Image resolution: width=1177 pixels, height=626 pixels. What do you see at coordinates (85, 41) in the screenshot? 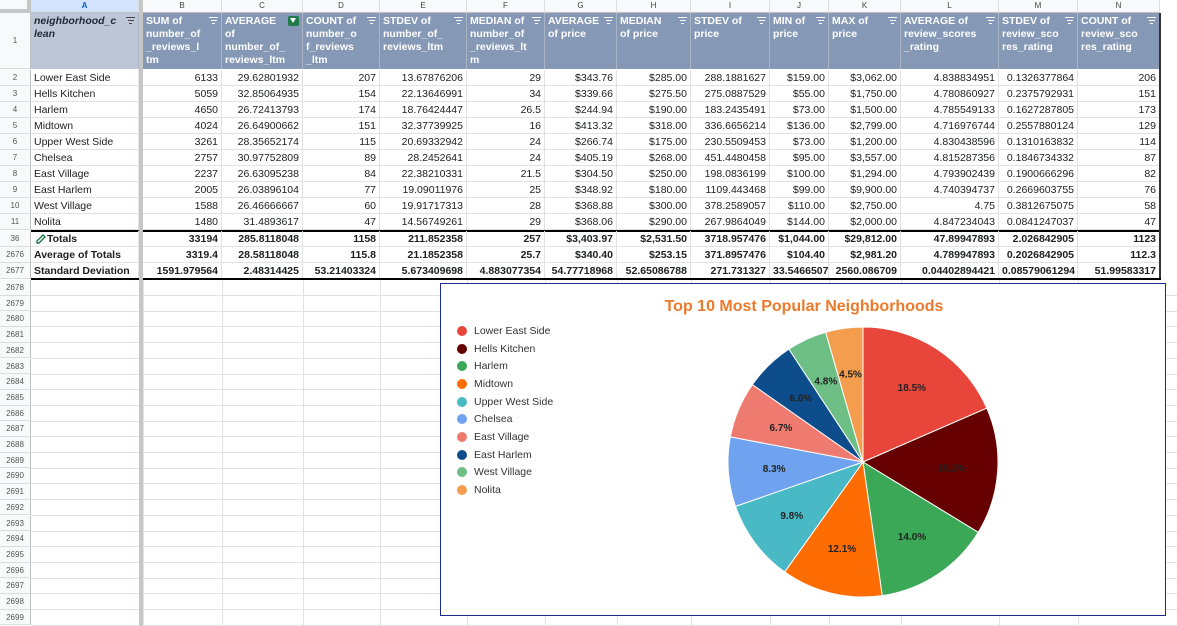
I see `header-cell-a: neighborhood_c lean` at bounding box center [85, 41].